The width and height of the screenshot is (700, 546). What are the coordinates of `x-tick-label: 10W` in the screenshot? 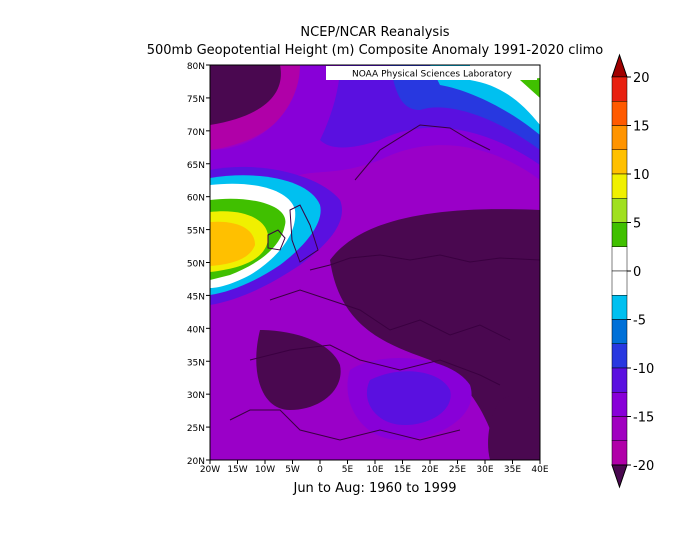 It's located at (265, 470).